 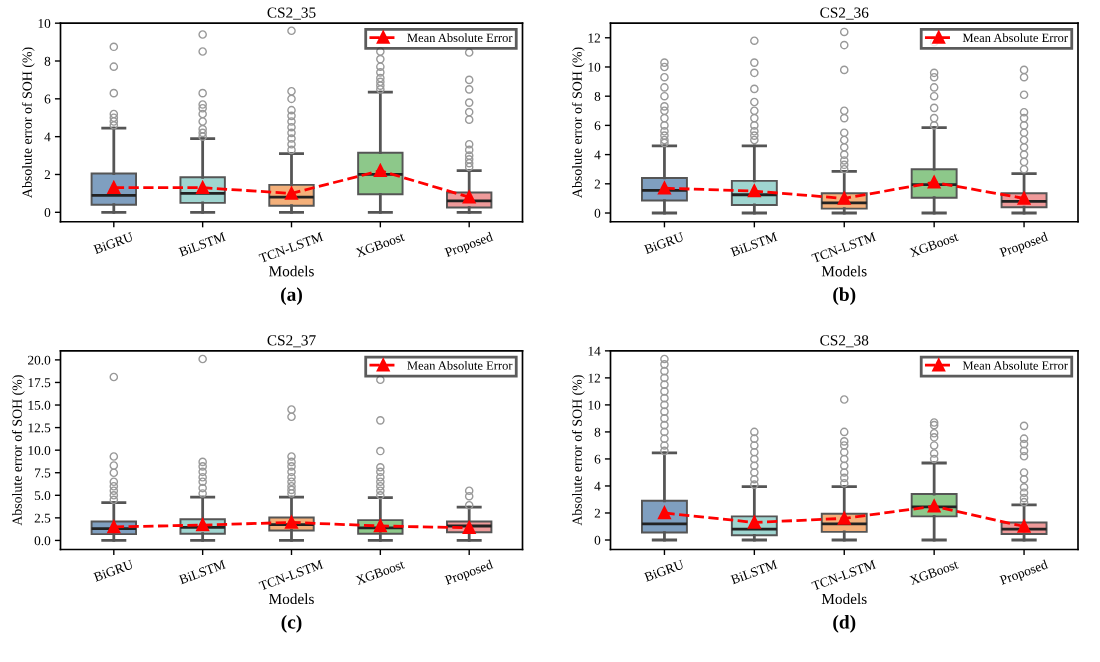 What do you see at coordinates (291, 296) in the screenshot?
I see `text: (a)` at bounding box center [291, 296].